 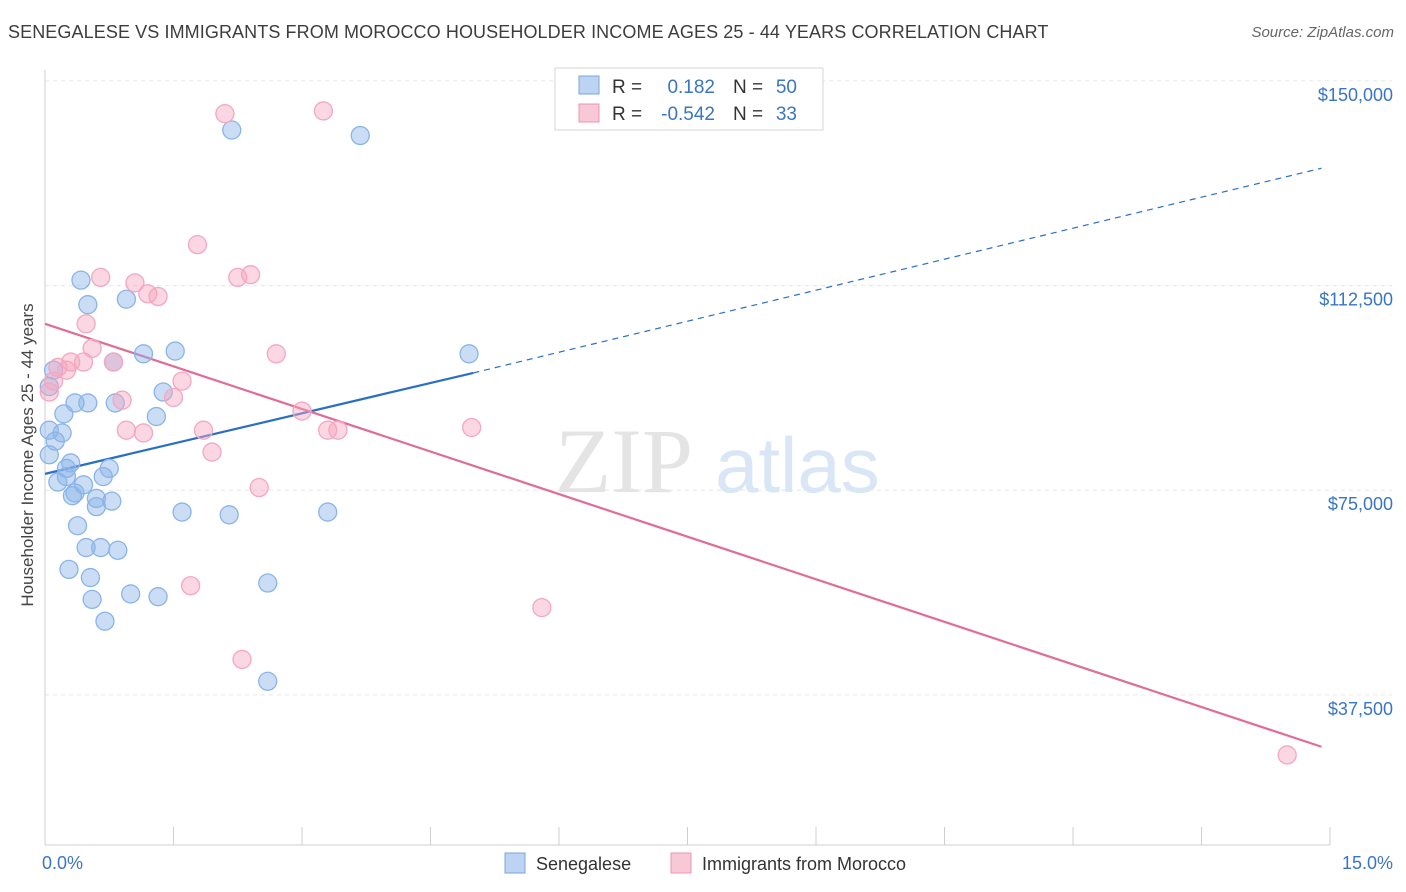 I want to click on bottom-legend-swatch-senegalese, so click(x=515, y=863).